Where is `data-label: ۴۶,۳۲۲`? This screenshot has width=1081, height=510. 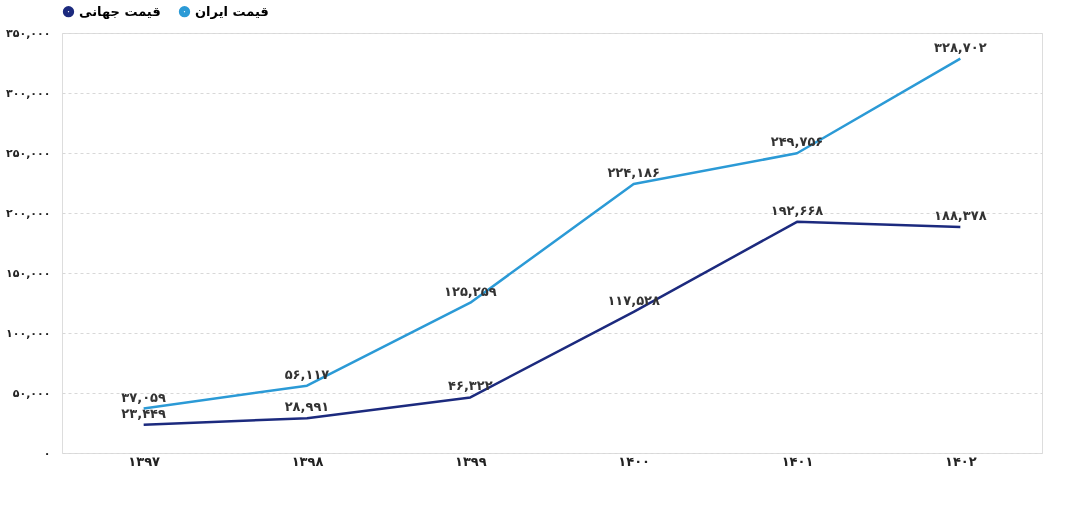 data-label: ۴۶,۳۲۲ is located at coordinates (470, 386).